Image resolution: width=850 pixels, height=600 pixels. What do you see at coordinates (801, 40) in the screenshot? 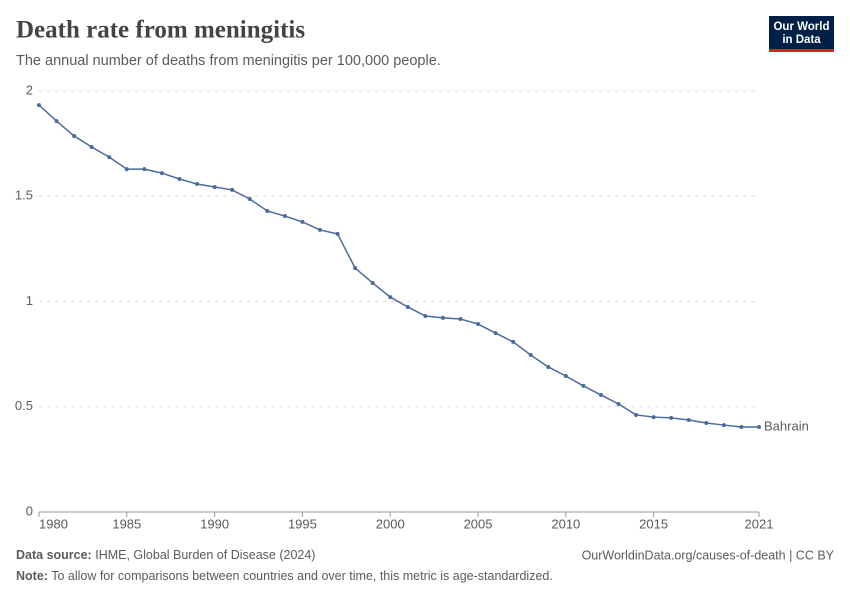
I see `logo-text: in Data` at bounding box center [801, 40].